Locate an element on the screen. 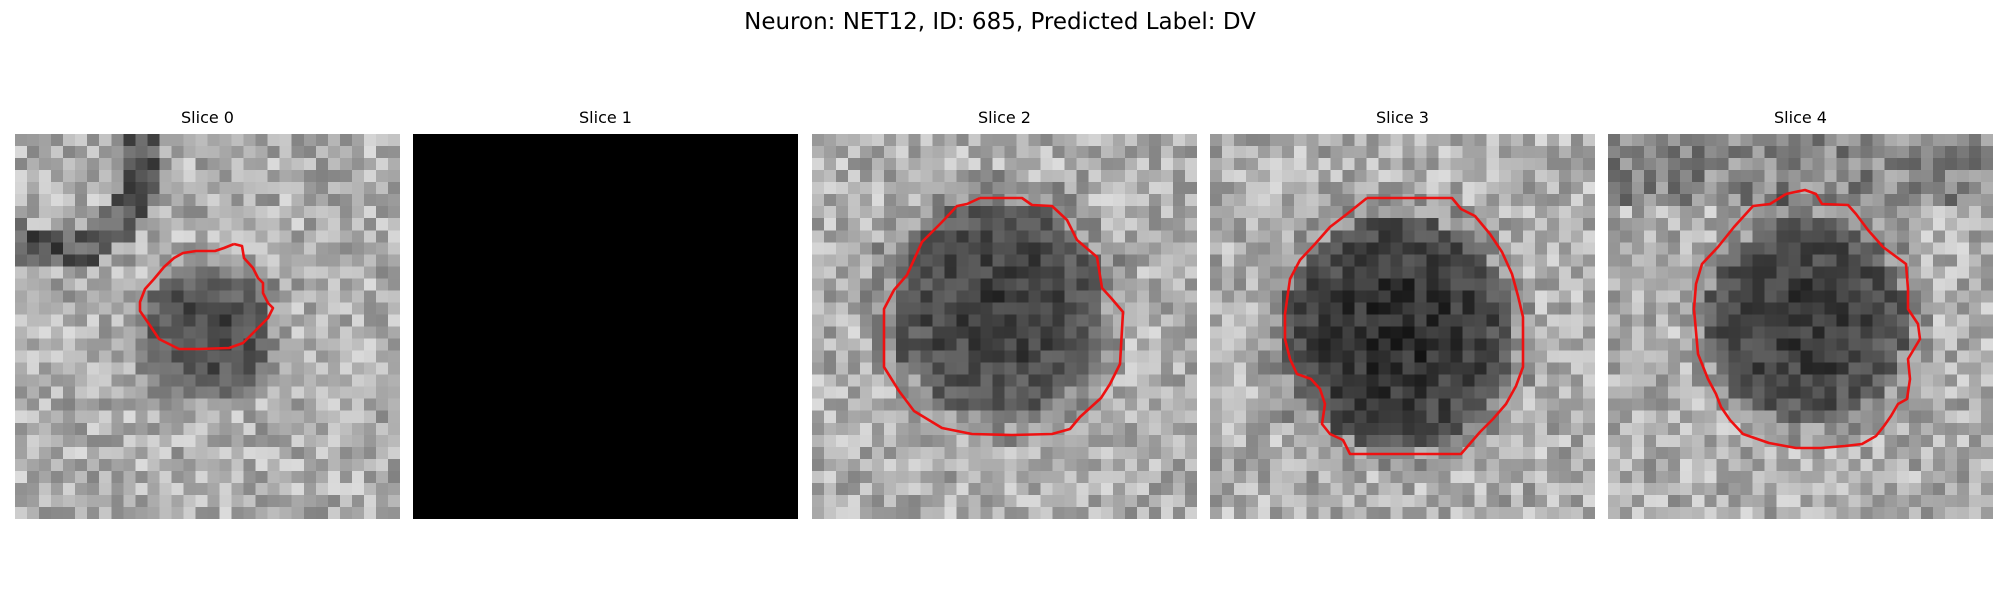 Image resolution: width=2000 pixels, height=600 pixels. slice-panel-0: Slice 0 is located at coordinates (207, 313).